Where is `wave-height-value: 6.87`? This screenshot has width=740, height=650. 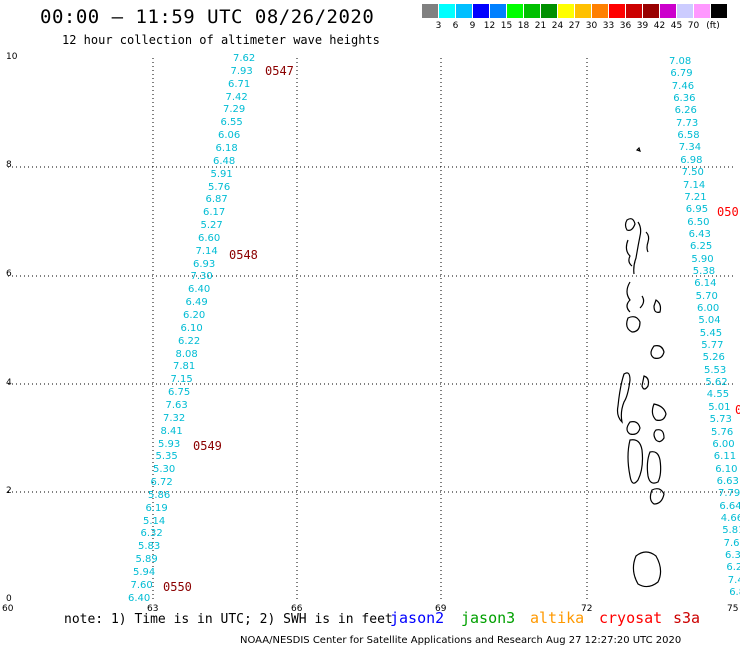
wave-height-value: 6.87 is located at coordinates (216, 200).